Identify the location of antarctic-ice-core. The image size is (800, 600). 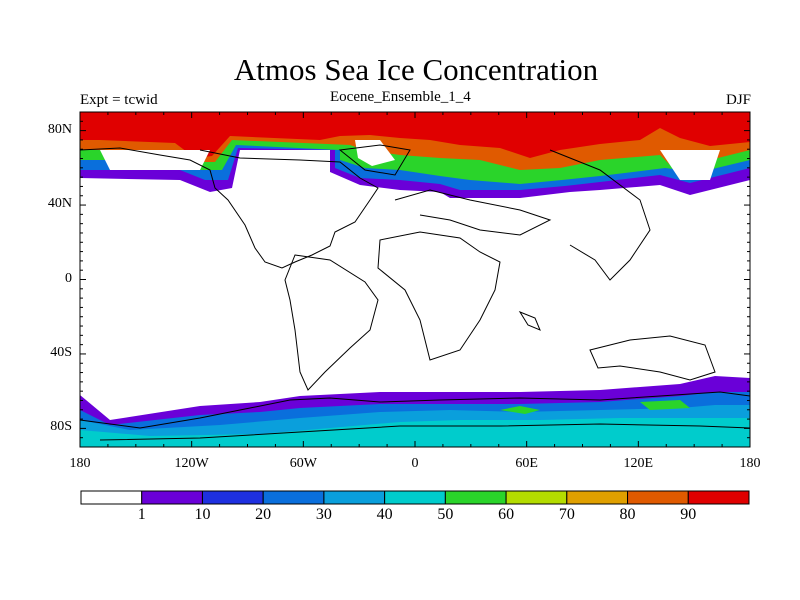
(520, 410).